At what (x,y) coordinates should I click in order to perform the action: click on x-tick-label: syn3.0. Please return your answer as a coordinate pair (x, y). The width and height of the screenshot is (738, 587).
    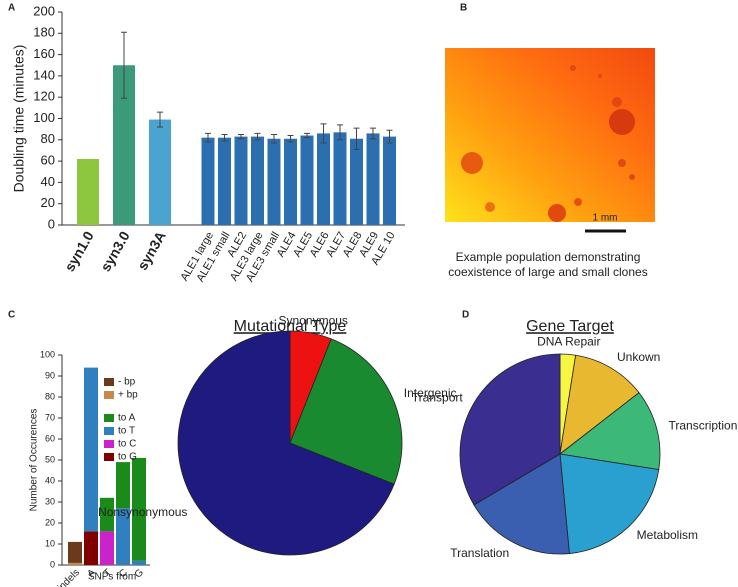
    Looking at the image, I should click on (115, 251).